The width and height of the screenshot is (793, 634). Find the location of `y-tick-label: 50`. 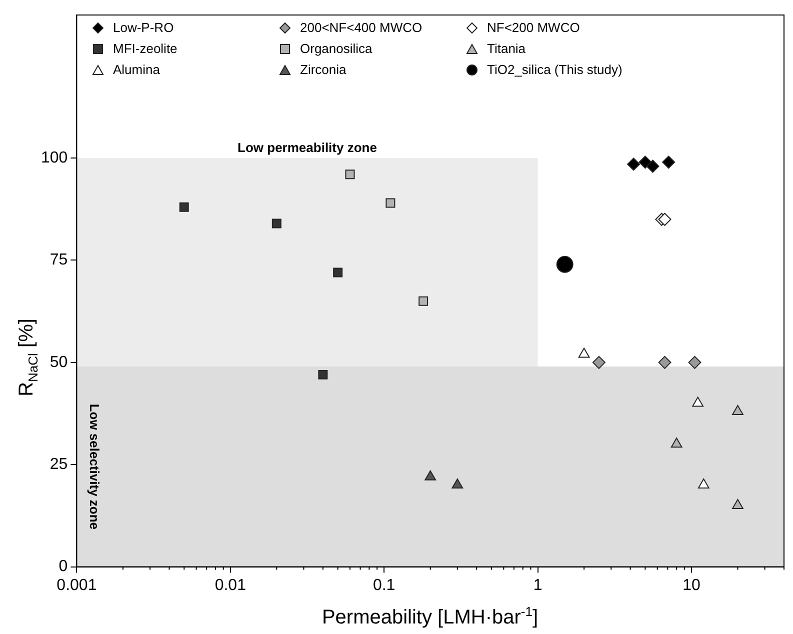

y-tick-label: 50 is located at coordinates (59, 362).